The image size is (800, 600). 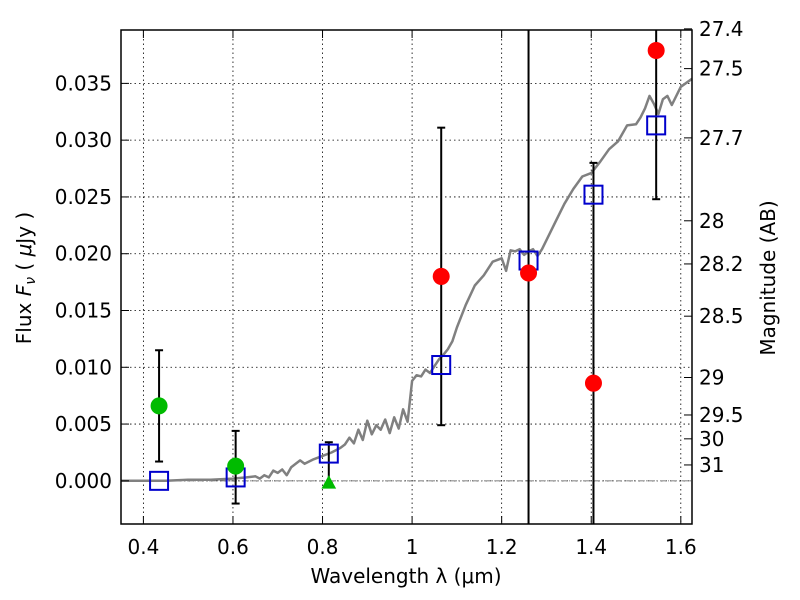 What do you see at coordinates (24, 290) in the screenshot?
I see `y-axis-title-var: F` at bounding box center [24, 290].